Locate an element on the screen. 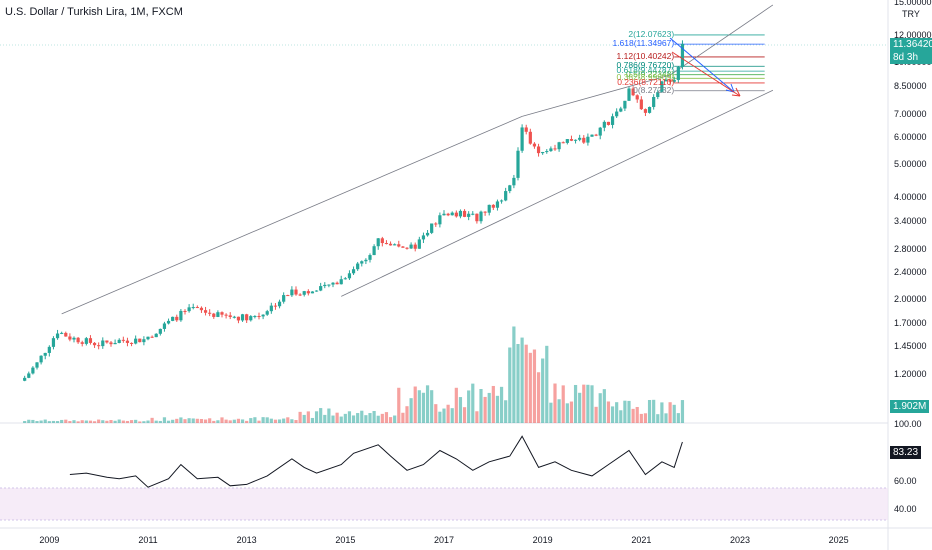  symbol-title: U.S. Dollar / Turkish Lira, 1M, FXCM is located at coordinates (94, 12).